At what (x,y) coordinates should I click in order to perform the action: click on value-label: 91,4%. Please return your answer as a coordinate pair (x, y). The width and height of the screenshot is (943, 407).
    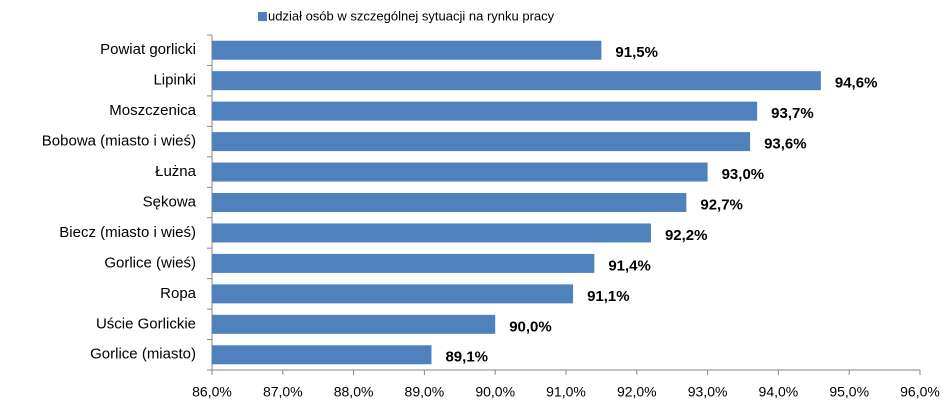
    Looking at the image, I should click on (629, 265).